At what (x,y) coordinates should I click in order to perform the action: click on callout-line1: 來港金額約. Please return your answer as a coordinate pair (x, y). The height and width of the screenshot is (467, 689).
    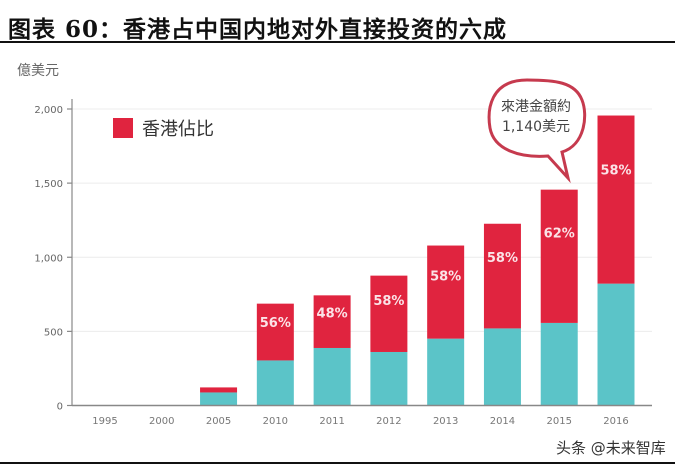
    Looking at the image, I should click on (536, 107).